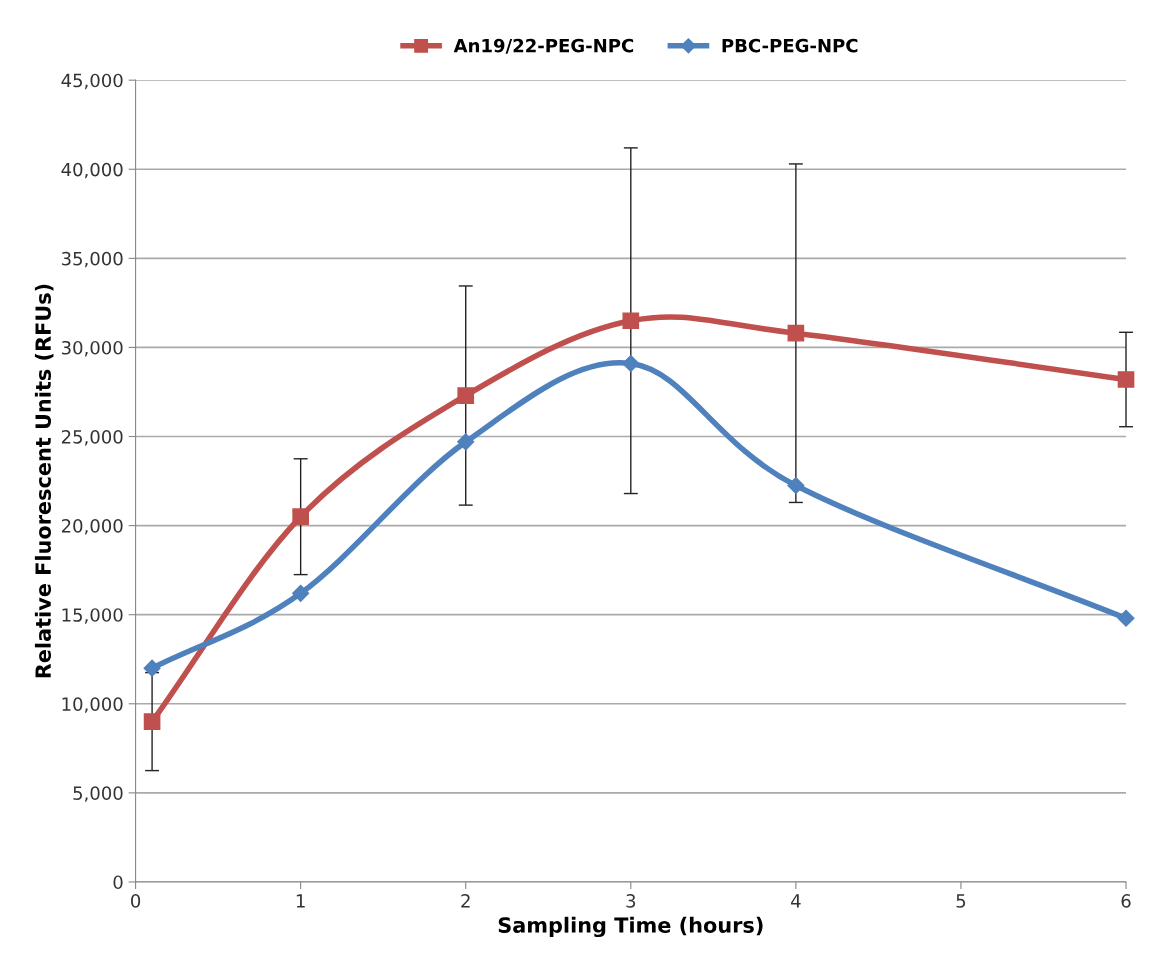 The height and width of the screenshot is (966, 1149). What do you see at coordinates (961, 901) in the screenshot?
I see `x-tick-label: 5` at bounding box center [961, 901].